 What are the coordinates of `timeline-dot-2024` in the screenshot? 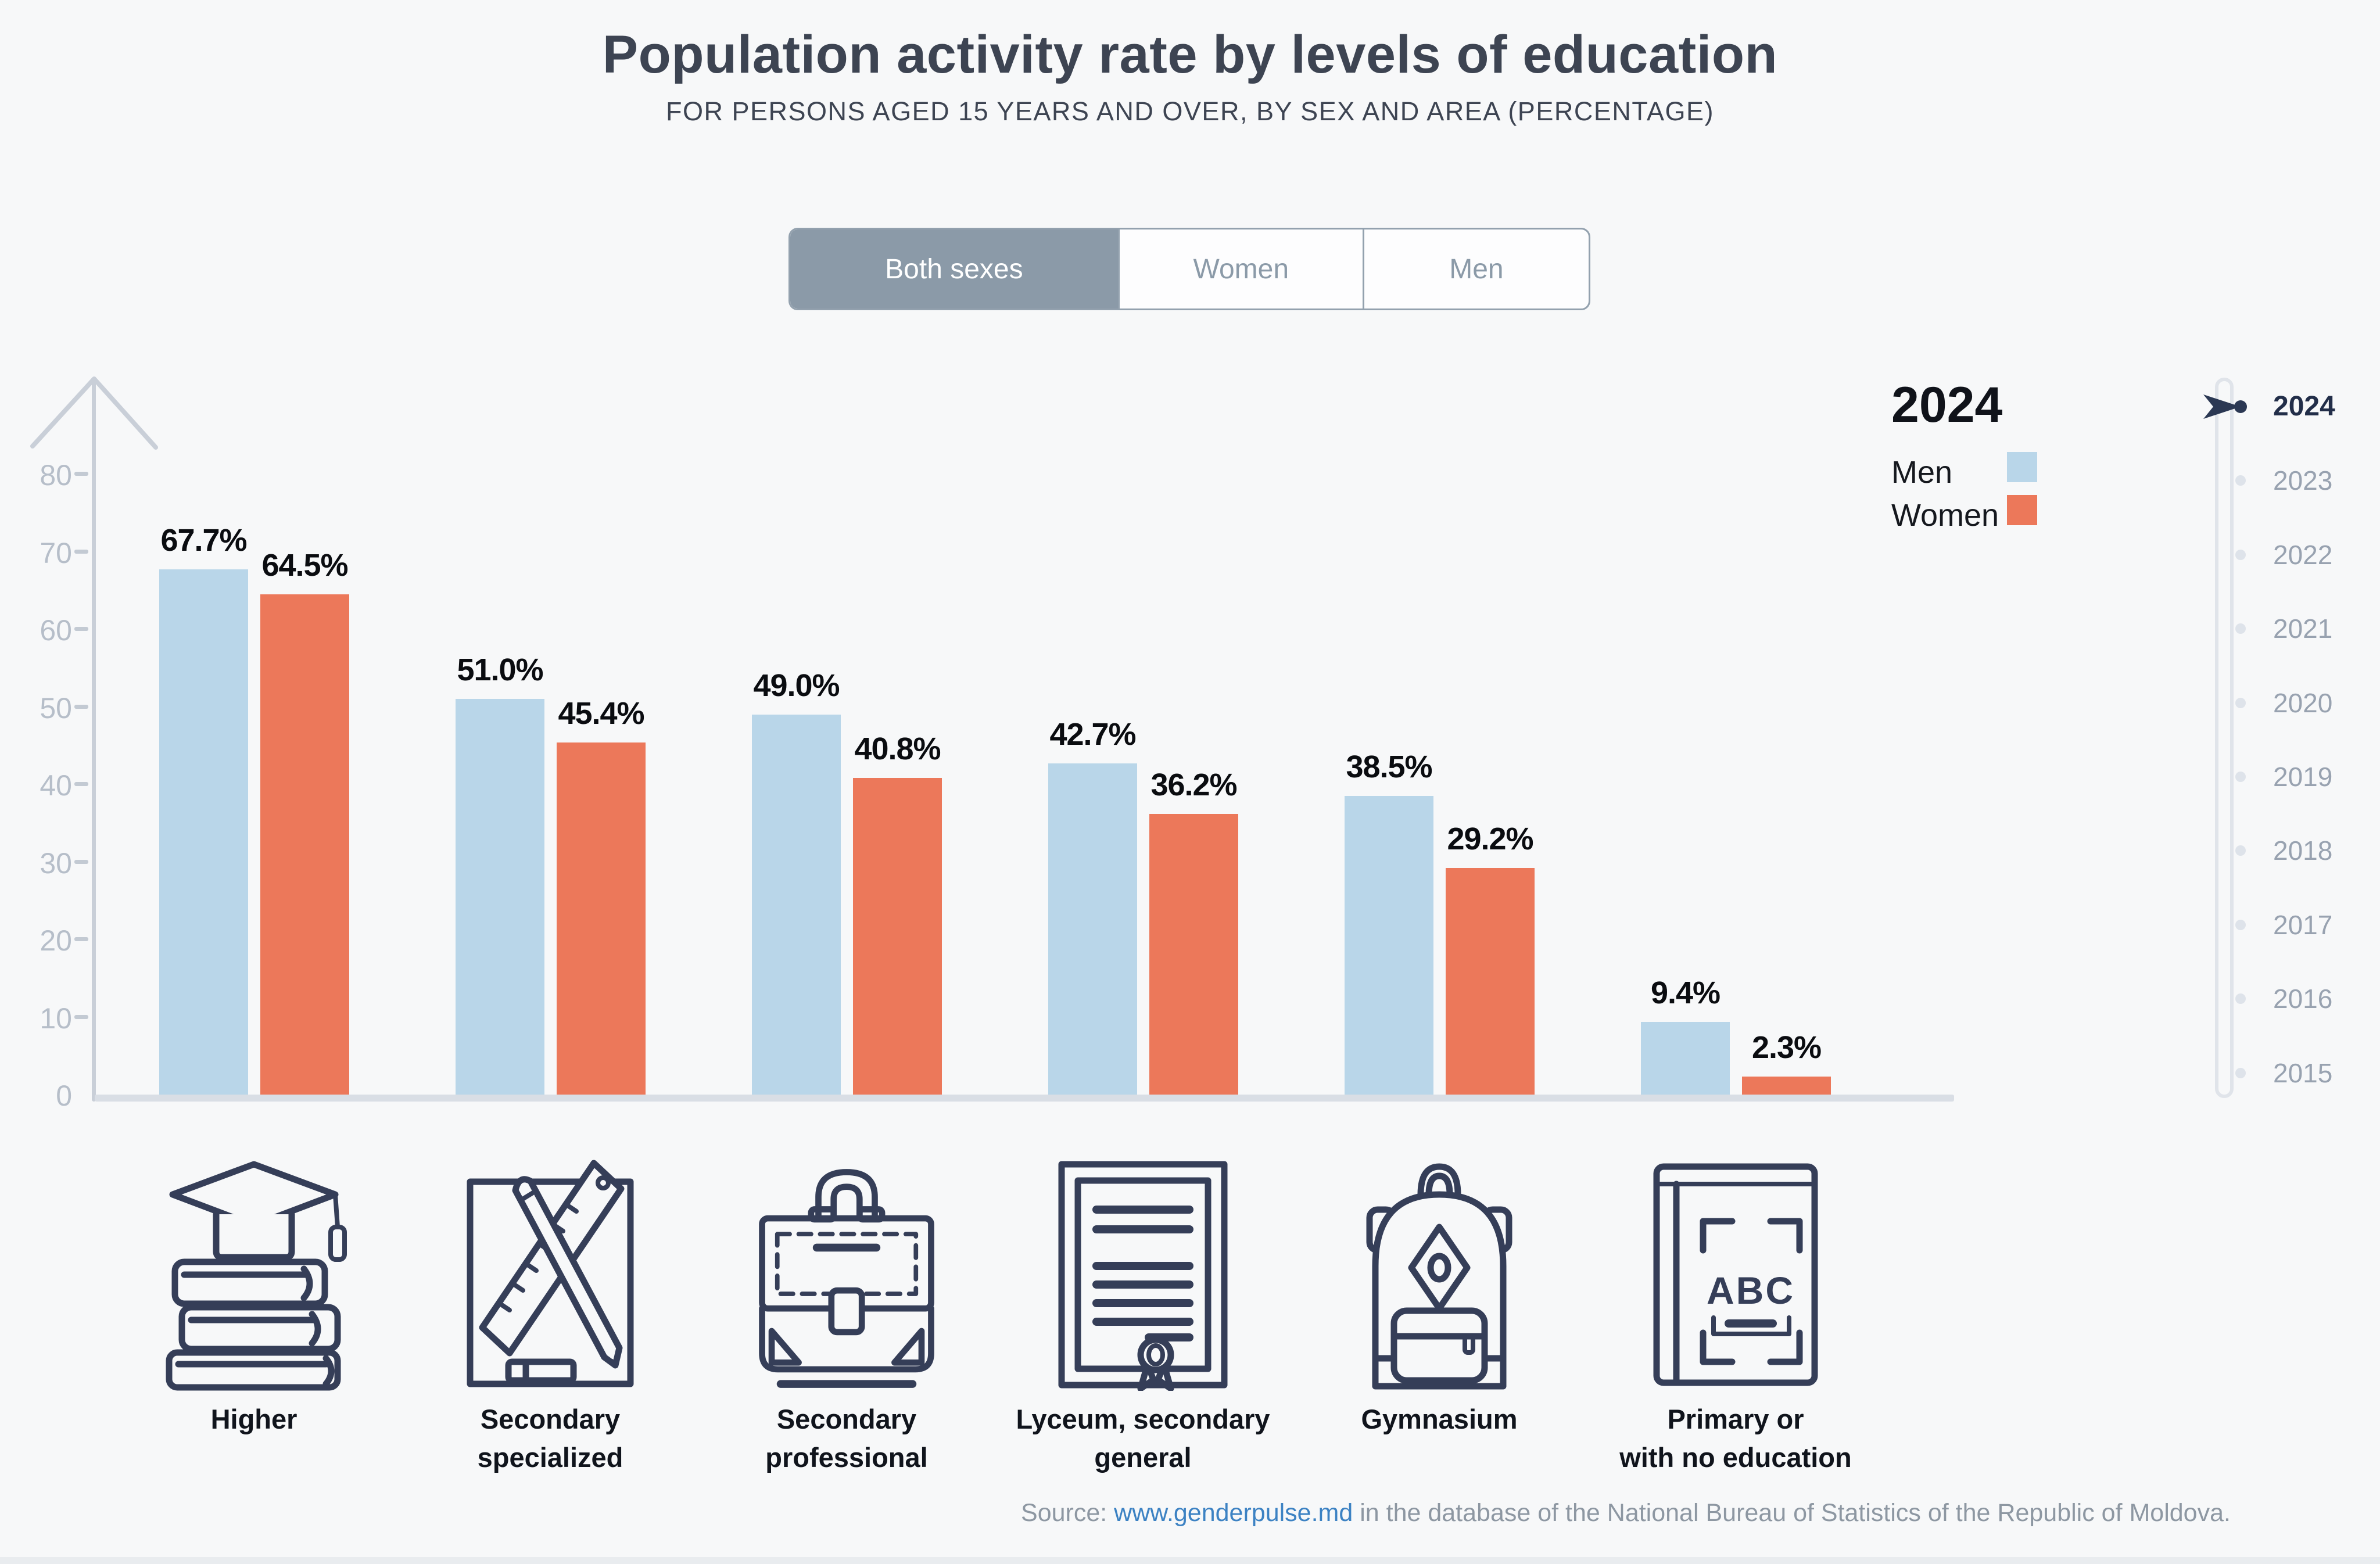 It's located at (2241, 407).